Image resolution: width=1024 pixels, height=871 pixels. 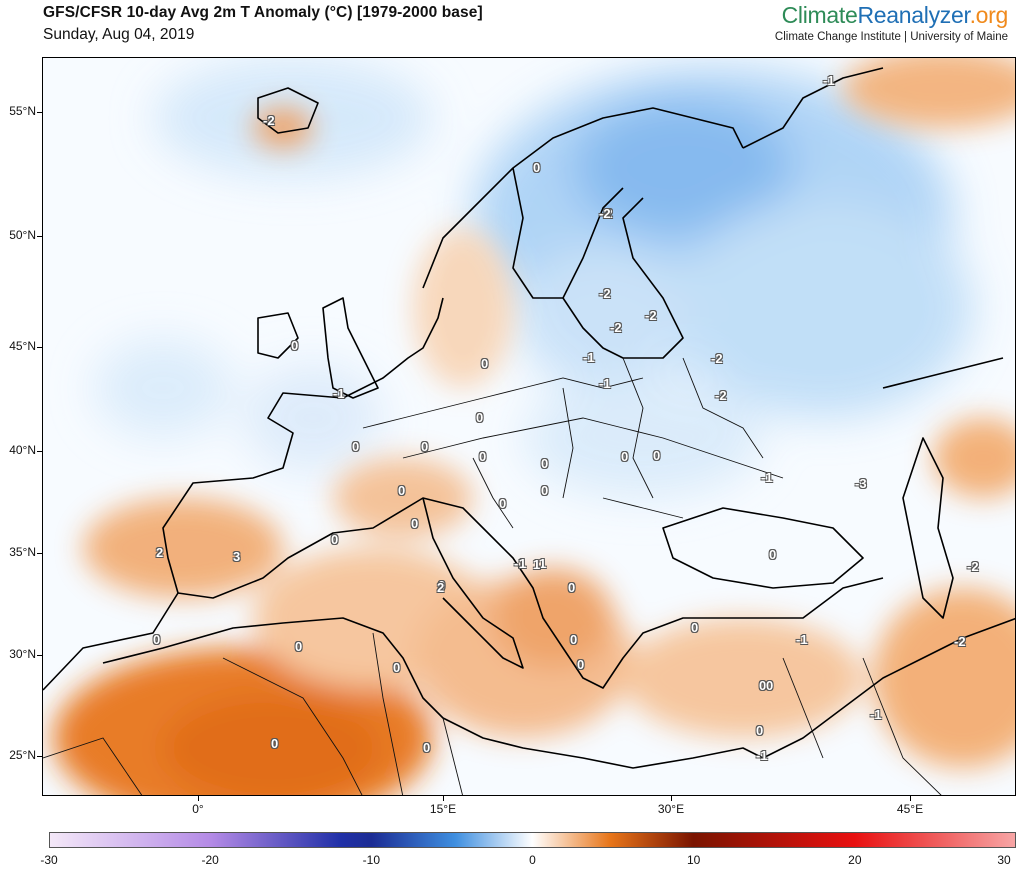 What do you see at coordinates (119, 34) in the screenshot?
I see `map-date: Sunday, Aug 04, 2019` at bounding box center [119, 34].